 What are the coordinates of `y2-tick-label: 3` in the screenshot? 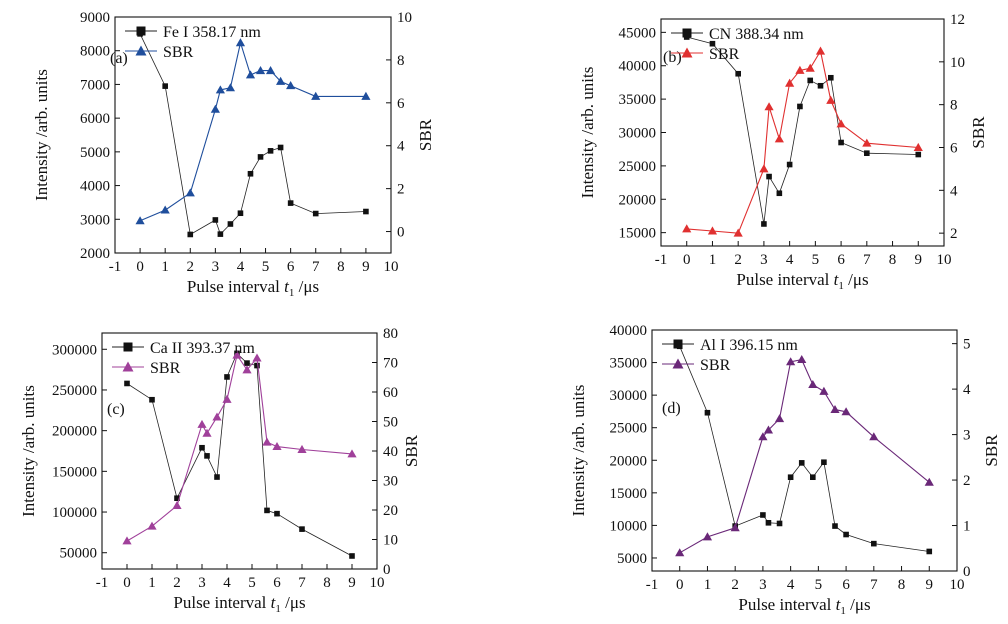 It's located at (967, 436).